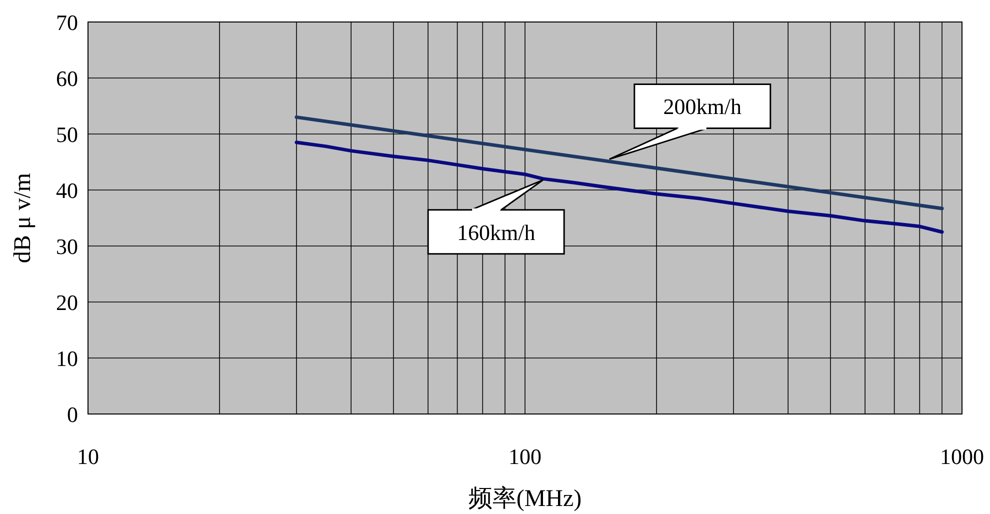 Image resolution: width=990 pixels, height=514 pixels. I want to click on y-tick-label: 60, so click(67, 78).